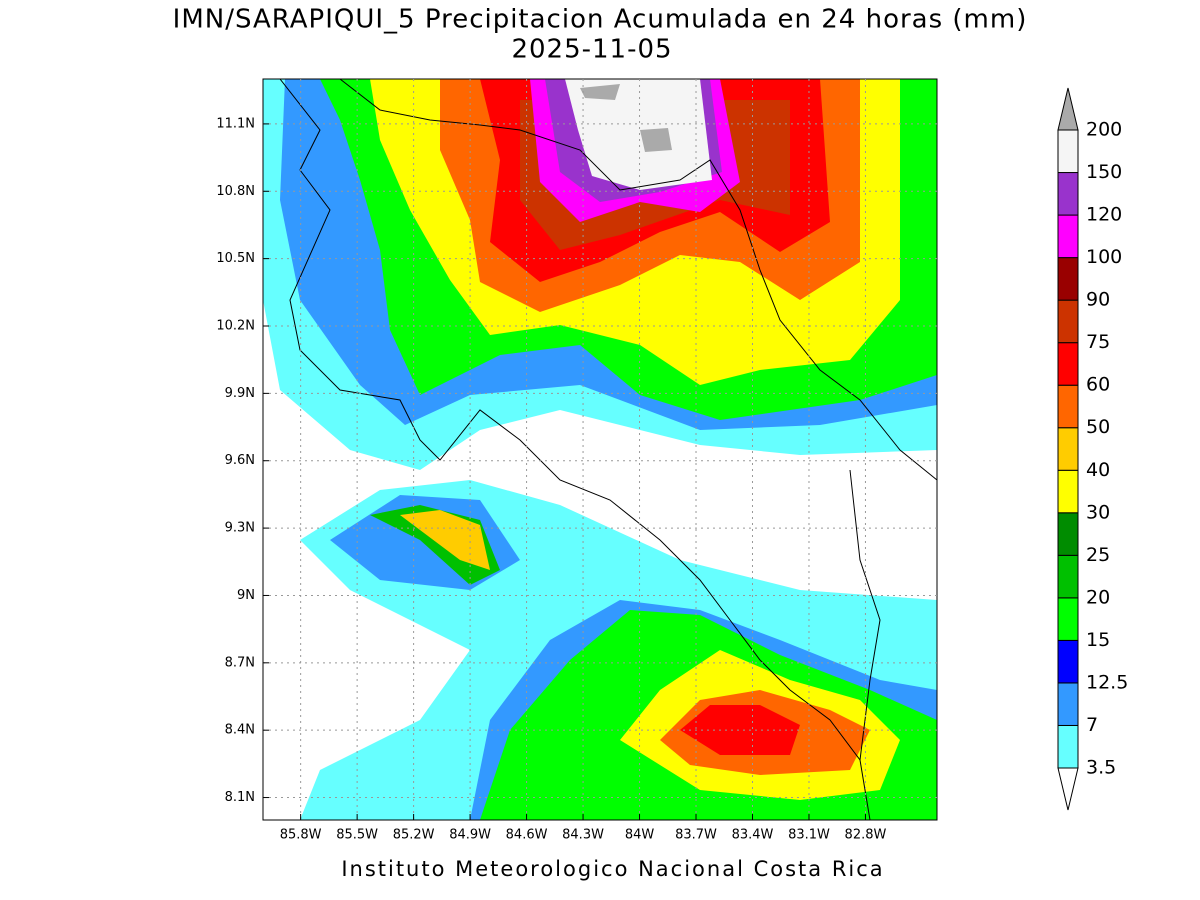 Image resolution: width=1200 pixels, height=900 pixels. I want to click on colorbar-label: 3.5, so click(1101, 768).